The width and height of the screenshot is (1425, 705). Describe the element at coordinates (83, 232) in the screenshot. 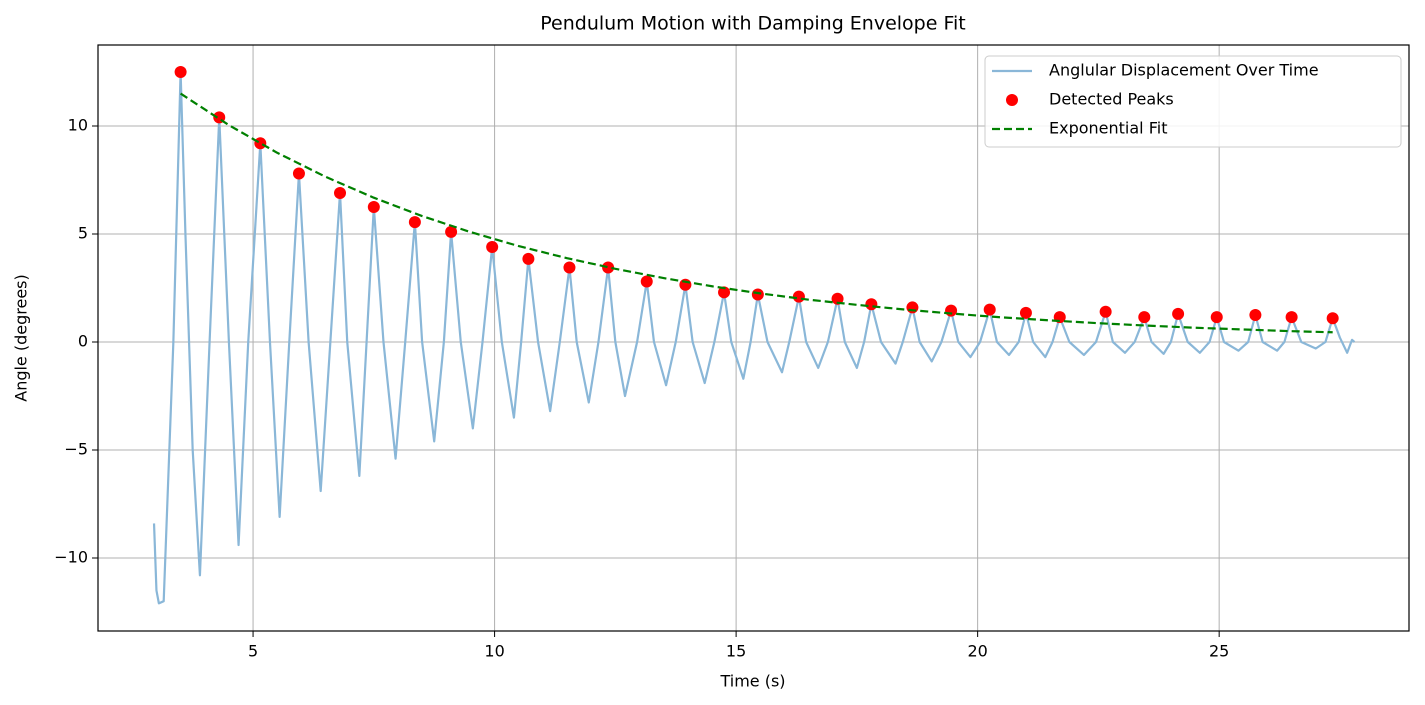

I see `y-tick-label: 5` at that location.